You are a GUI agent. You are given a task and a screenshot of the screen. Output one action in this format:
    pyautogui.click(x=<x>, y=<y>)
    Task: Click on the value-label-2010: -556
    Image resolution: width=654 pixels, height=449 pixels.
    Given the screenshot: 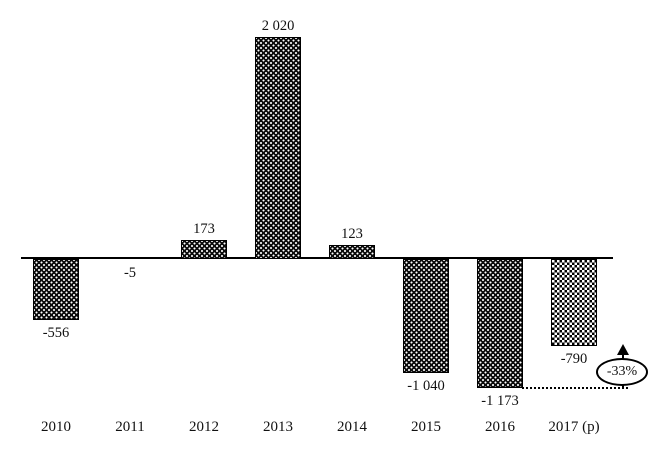 What is the action you would take?
    pyautogui.click(x=56, y=333)
    